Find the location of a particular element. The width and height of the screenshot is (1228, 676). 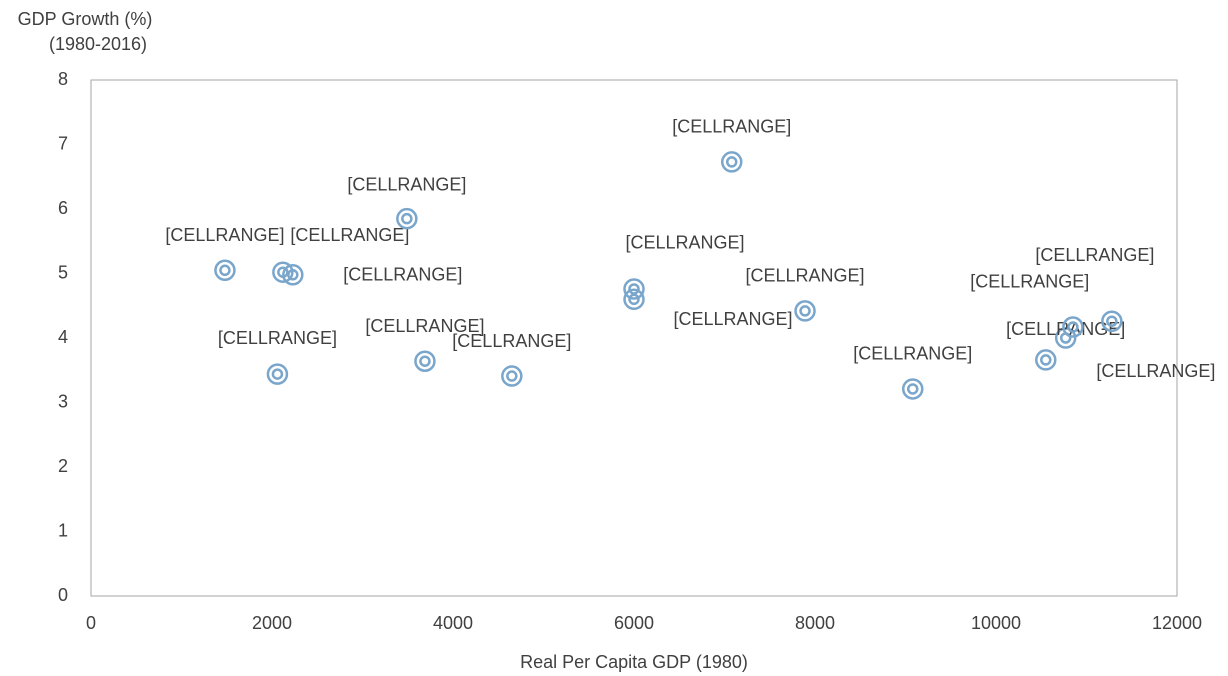

y-tick-label: 7 is located at coordinates (63, 143).